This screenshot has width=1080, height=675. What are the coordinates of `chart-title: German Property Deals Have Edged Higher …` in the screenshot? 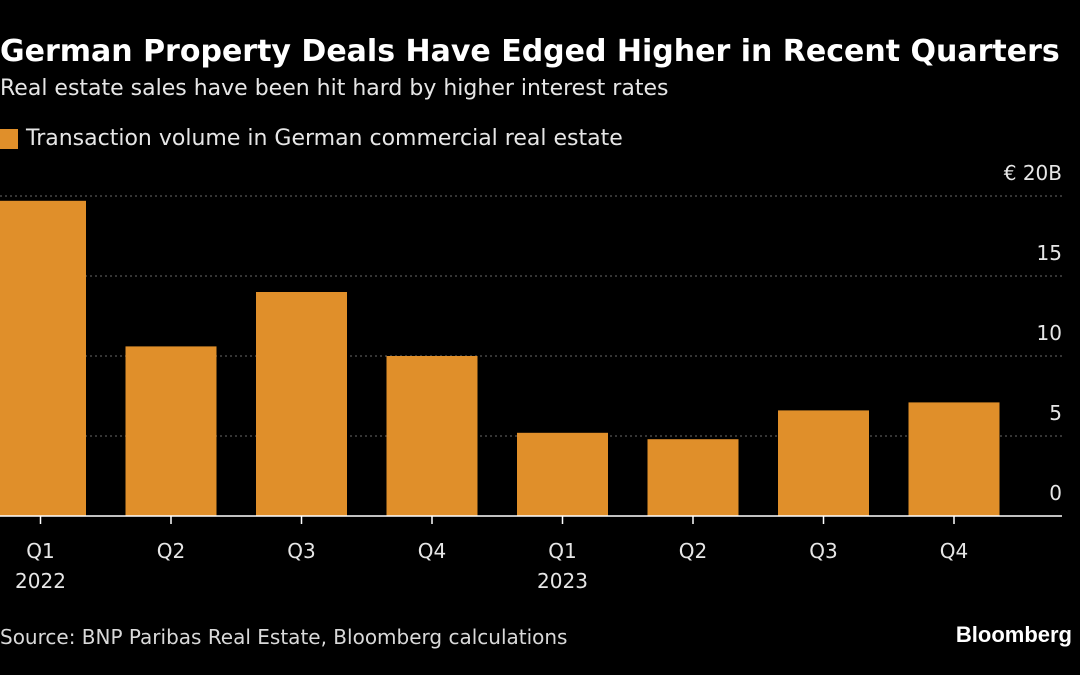 It's located at (530, 51).